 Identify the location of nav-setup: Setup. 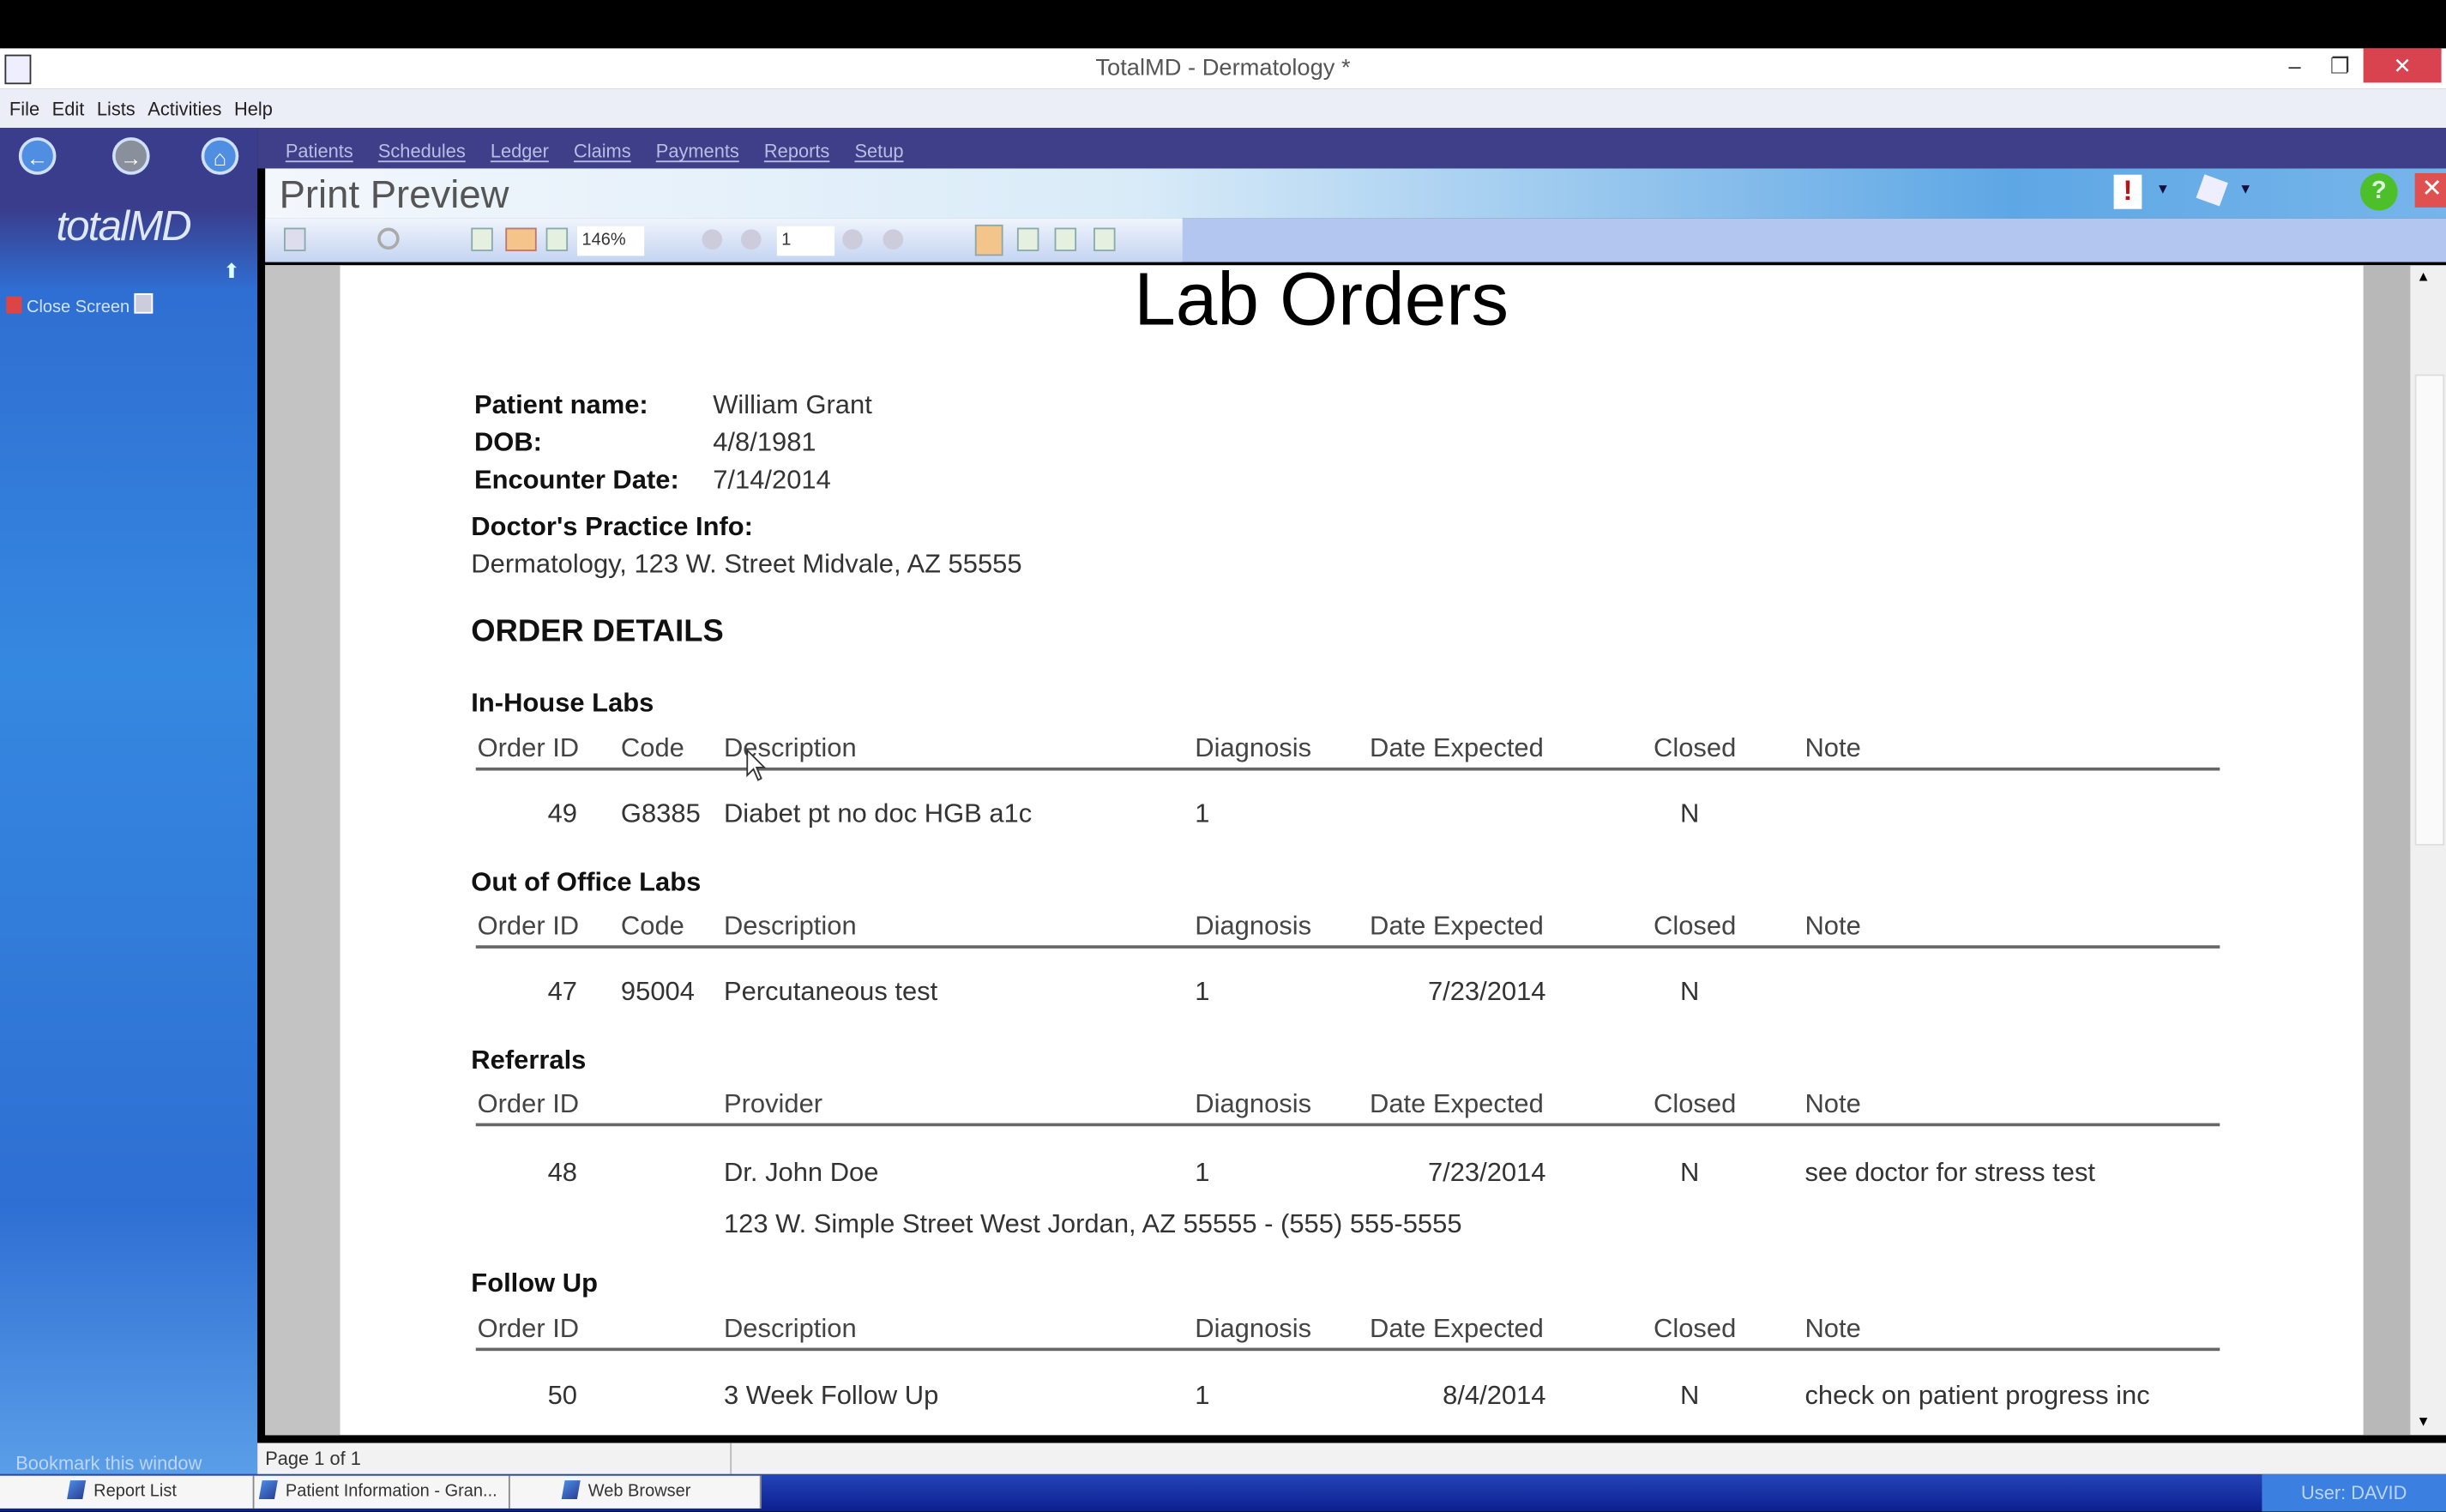
(879, 151).